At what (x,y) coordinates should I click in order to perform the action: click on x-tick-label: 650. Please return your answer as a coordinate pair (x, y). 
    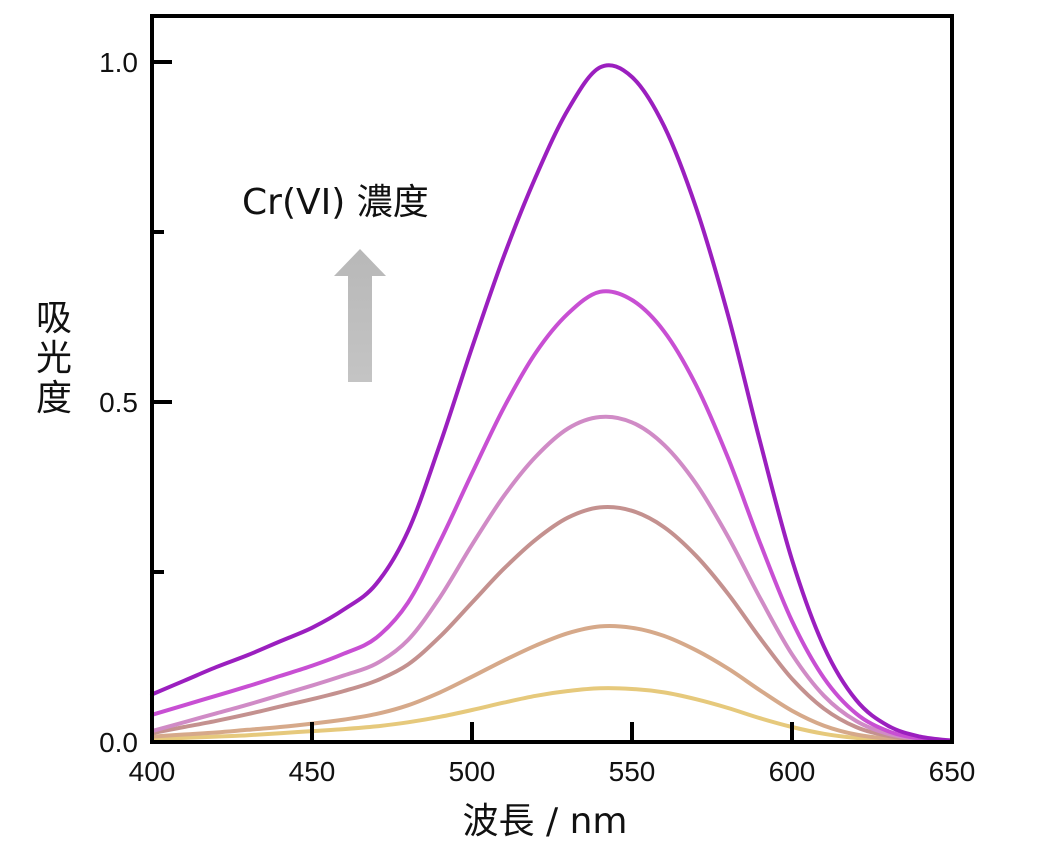
    Looking at the image, I should click on (952, 771).